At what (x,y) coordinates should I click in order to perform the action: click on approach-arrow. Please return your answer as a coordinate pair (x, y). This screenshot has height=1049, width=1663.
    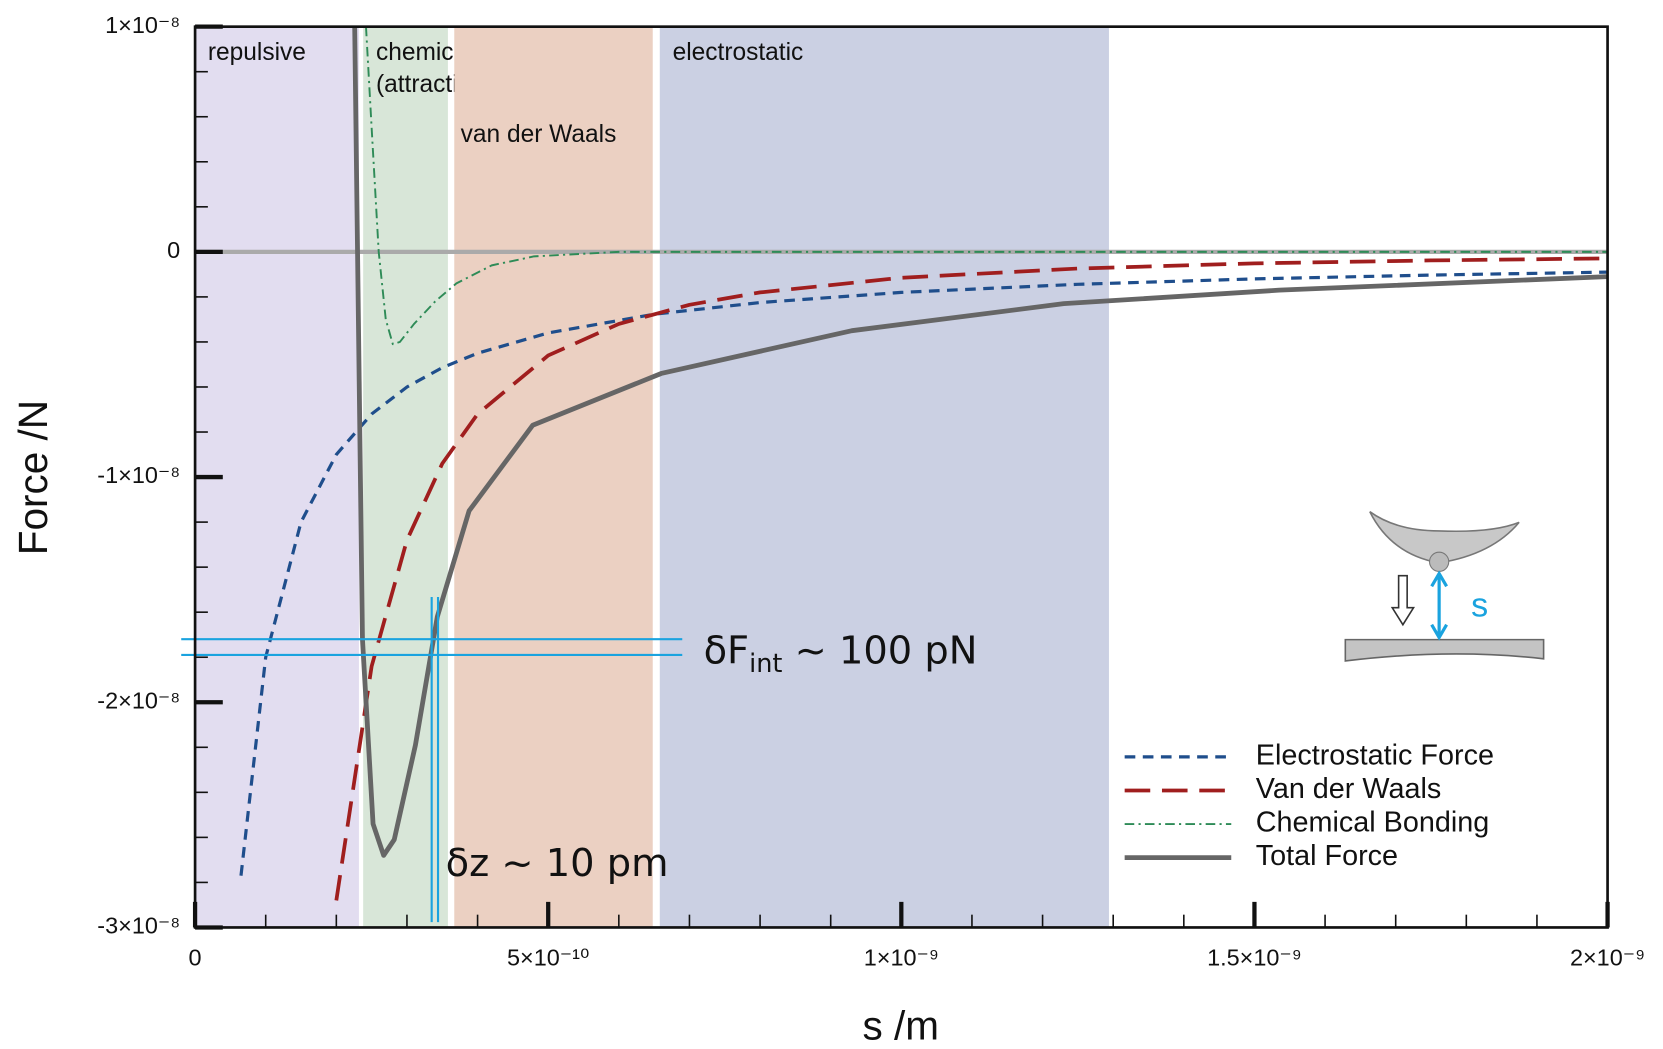
    Looking at the image, I should click on (1402, 600).